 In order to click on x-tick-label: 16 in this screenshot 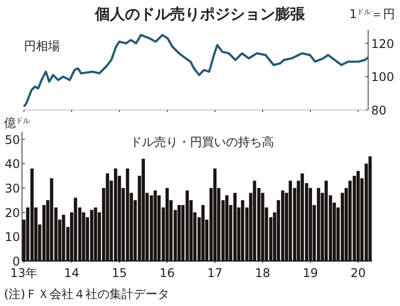, I will do `click(167, 273)`.